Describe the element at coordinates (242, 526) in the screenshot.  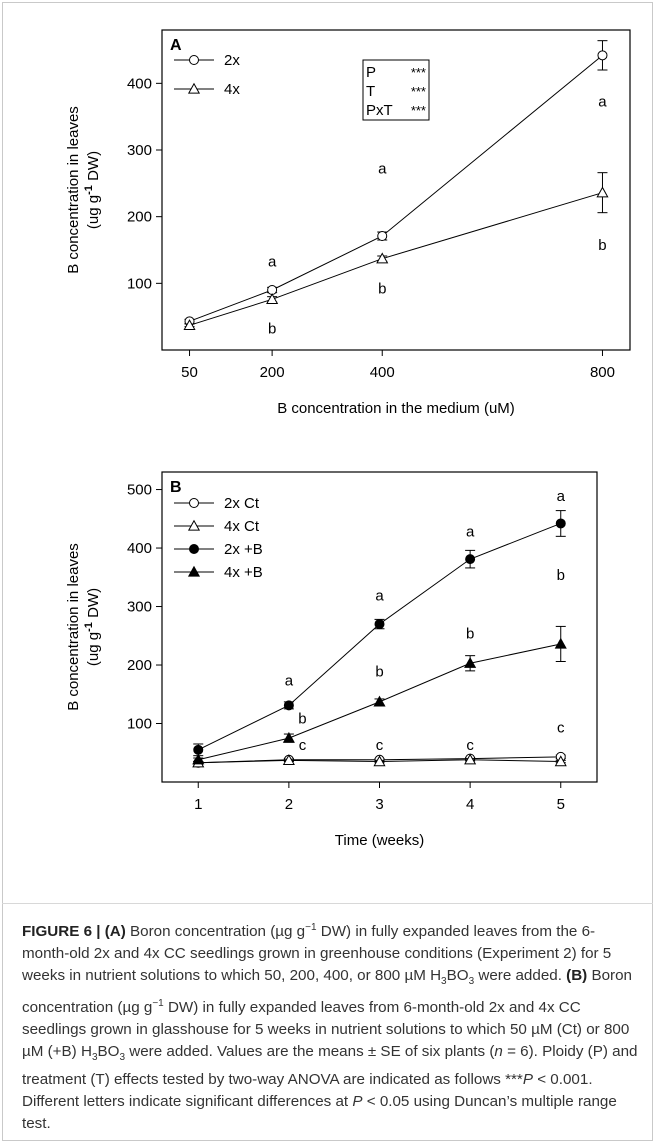
I see `legend-label: 4x Ct` at that location.